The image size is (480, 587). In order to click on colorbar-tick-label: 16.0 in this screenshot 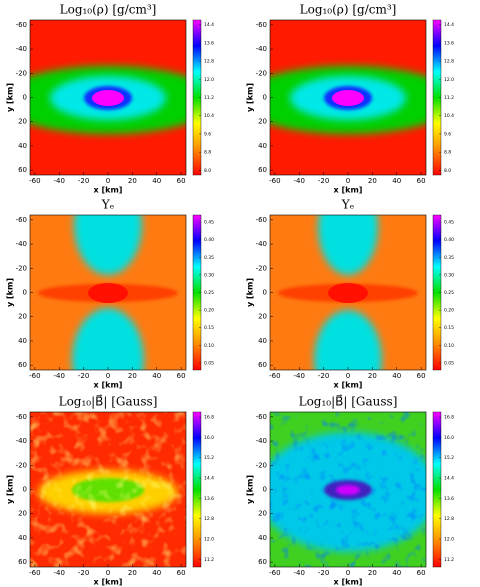, I will do `click(449, 438)`.